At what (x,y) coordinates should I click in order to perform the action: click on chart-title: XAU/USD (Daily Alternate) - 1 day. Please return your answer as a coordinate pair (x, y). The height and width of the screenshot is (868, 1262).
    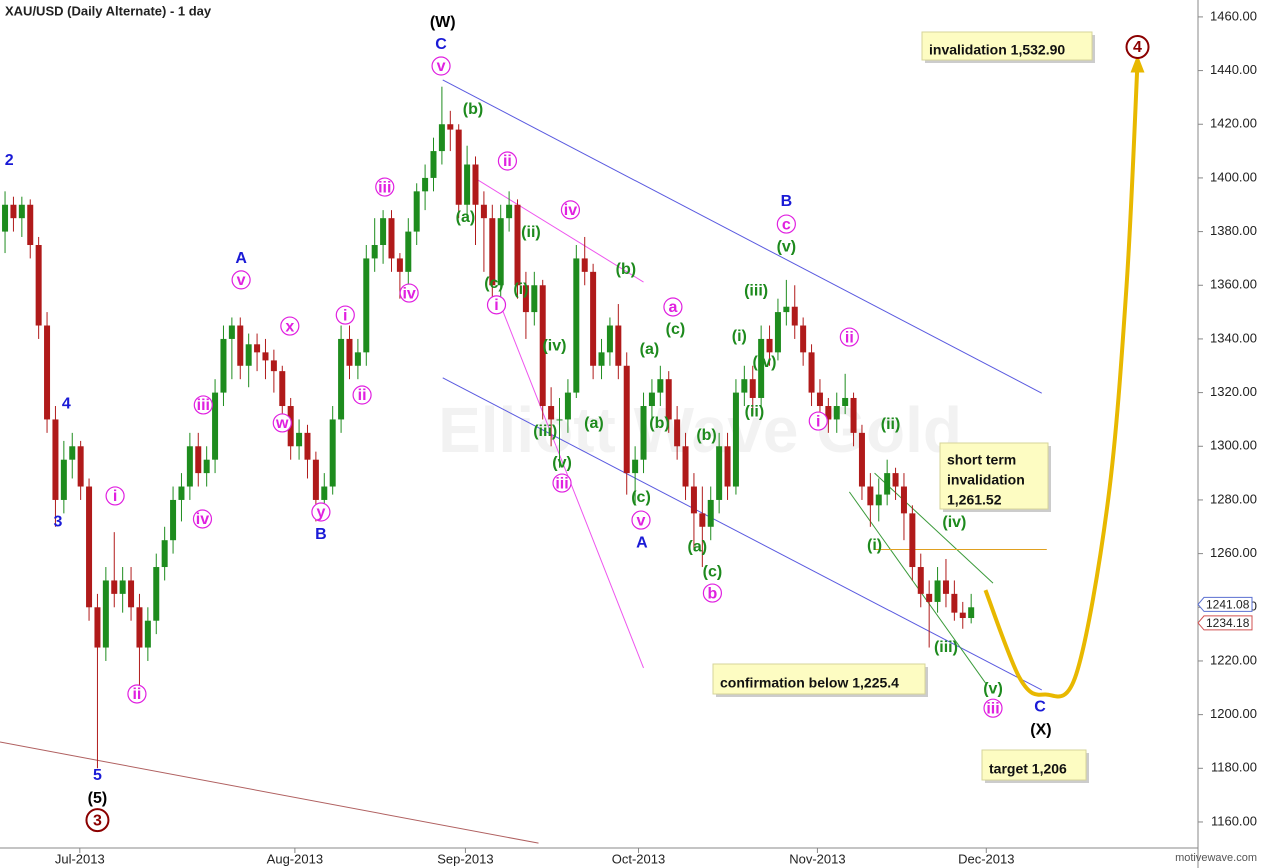
    Looking at the image, I should click on (108, 10).